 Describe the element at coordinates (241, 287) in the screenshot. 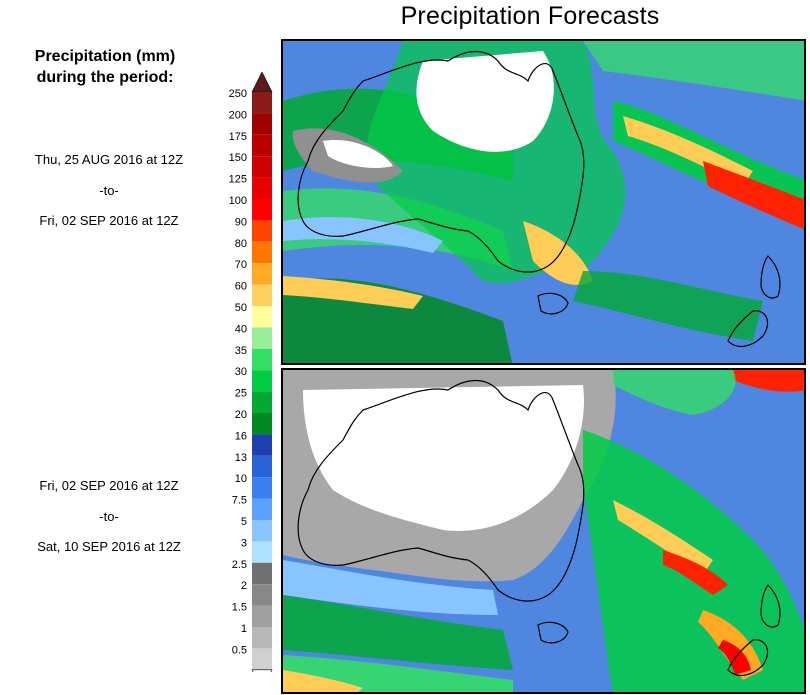

I see `colorbar-tick-label: 60` at that location.